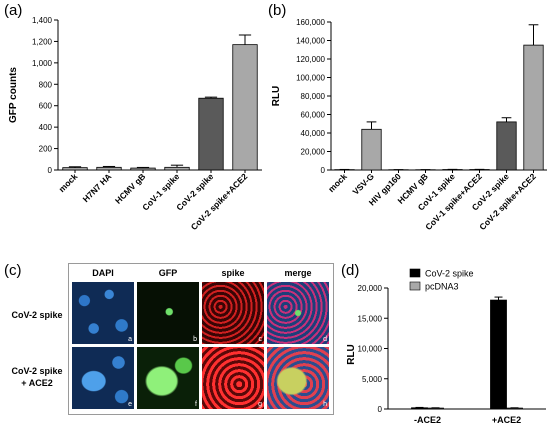 The height and width of the screenshot is (431, 550). I want to click on y-tick-label: 600, so click(46, 106).